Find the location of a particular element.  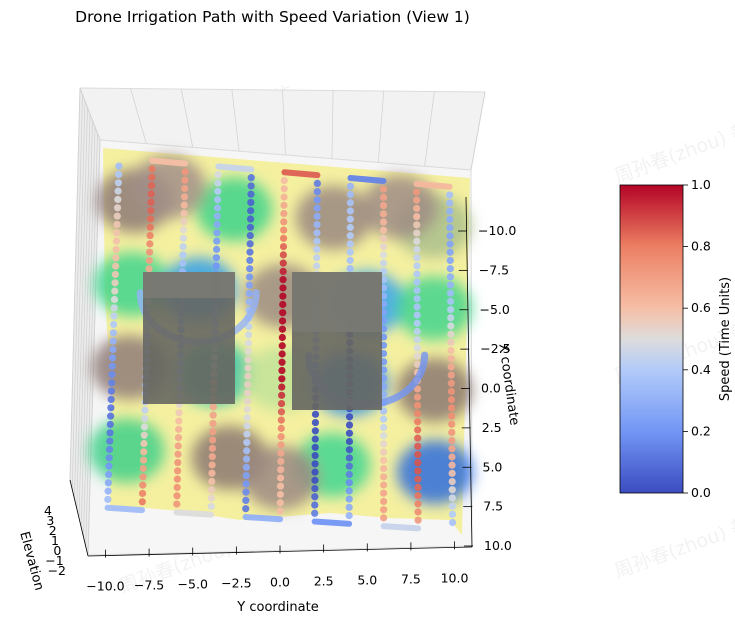

x-ticks: −10.0 −7.5 −5.0 −2.5 0.0 2.5 5.0 7.5 10.0 is located at coordinates (277, 567).